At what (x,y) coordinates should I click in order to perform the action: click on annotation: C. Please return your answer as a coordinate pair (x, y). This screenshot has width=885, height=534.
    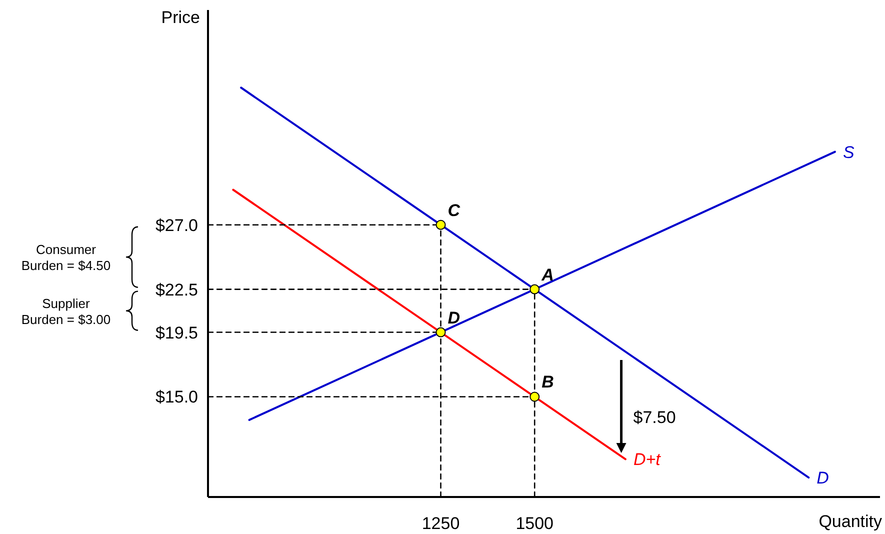
    Looking at the image, I should click on (454, 210).